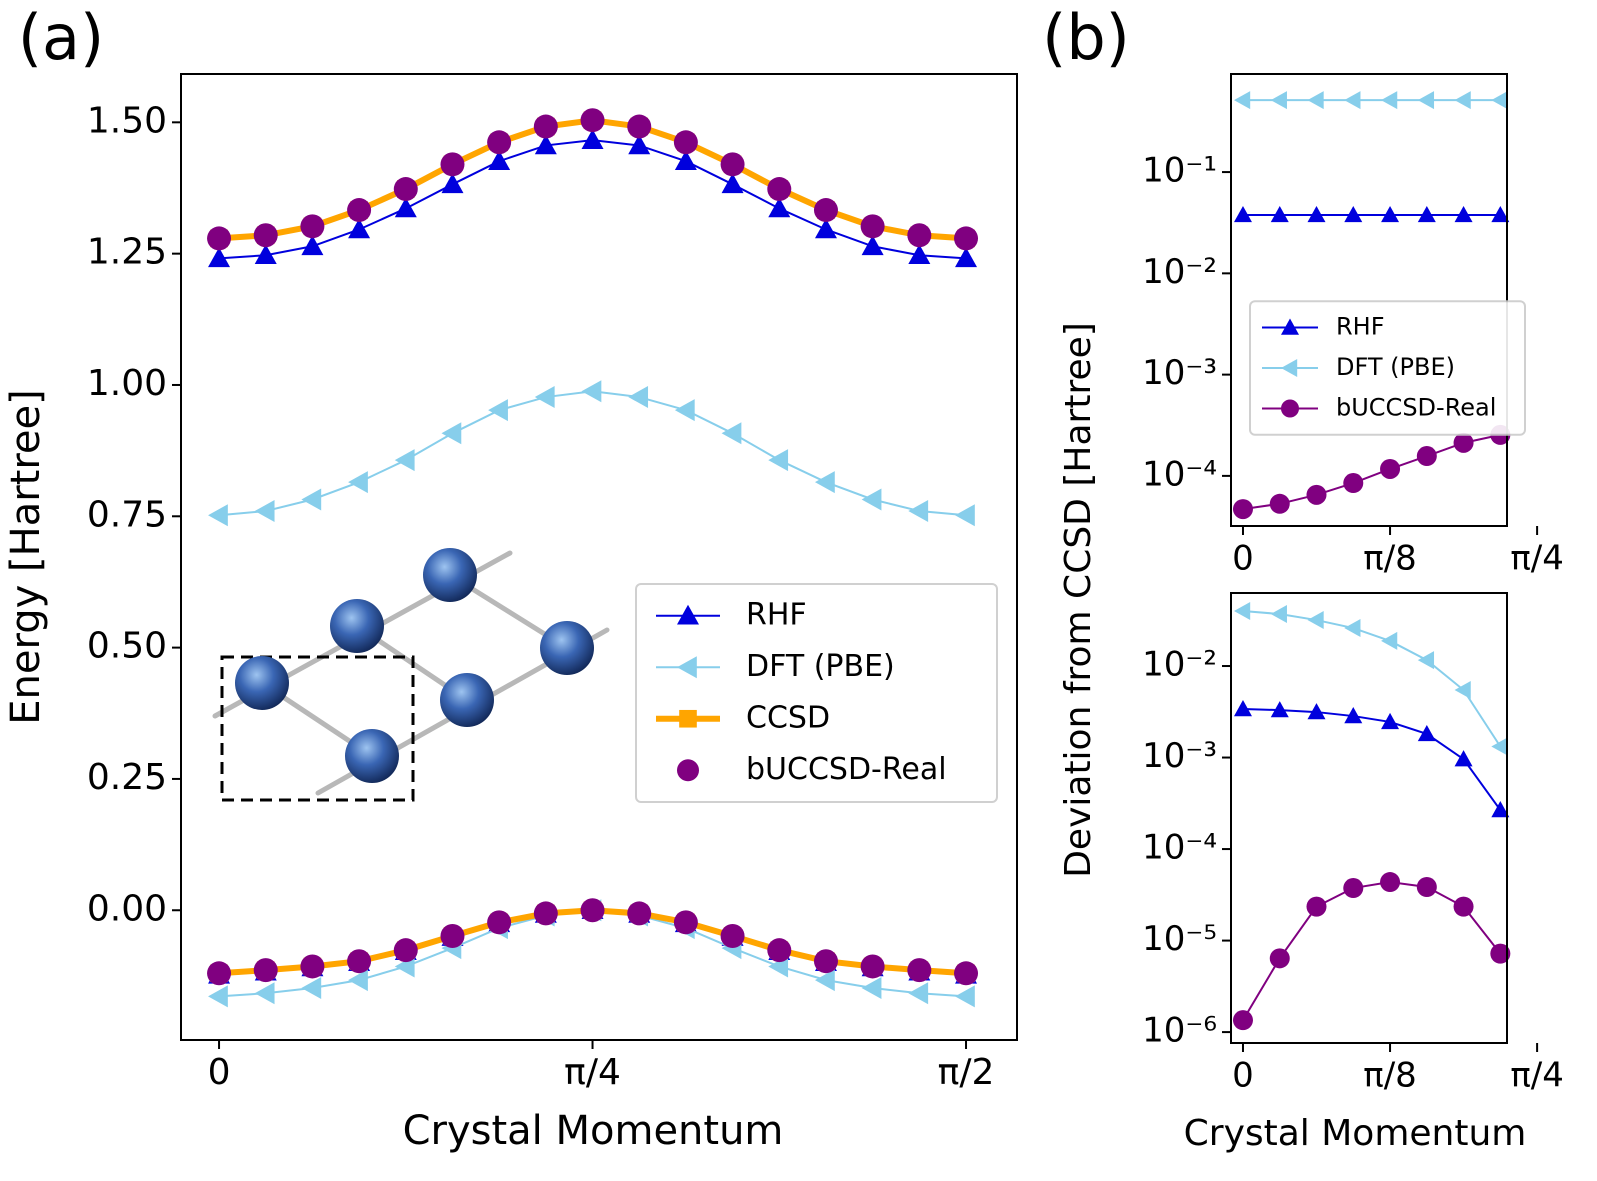 This screenshot has height=1181, width=1597. Describe the element at coordinates (592, 1072) in the screenshot. I see `x-tick-label: π/4` at that location.